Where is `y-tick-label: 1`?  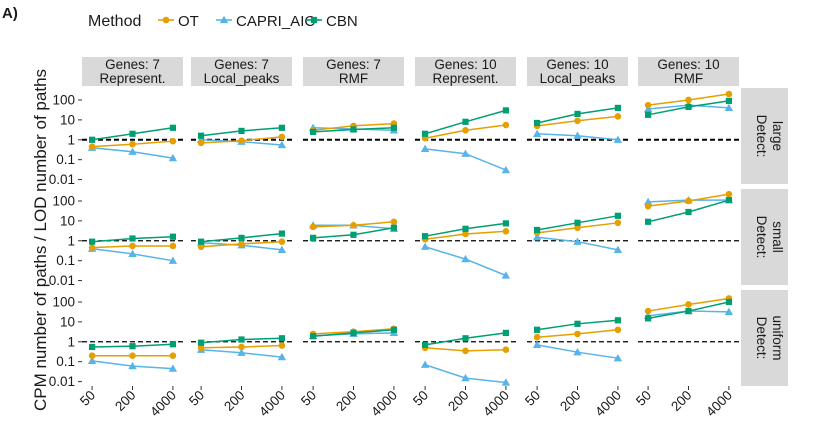
y-tick-label: 1 is located at coordinates (71, 341).